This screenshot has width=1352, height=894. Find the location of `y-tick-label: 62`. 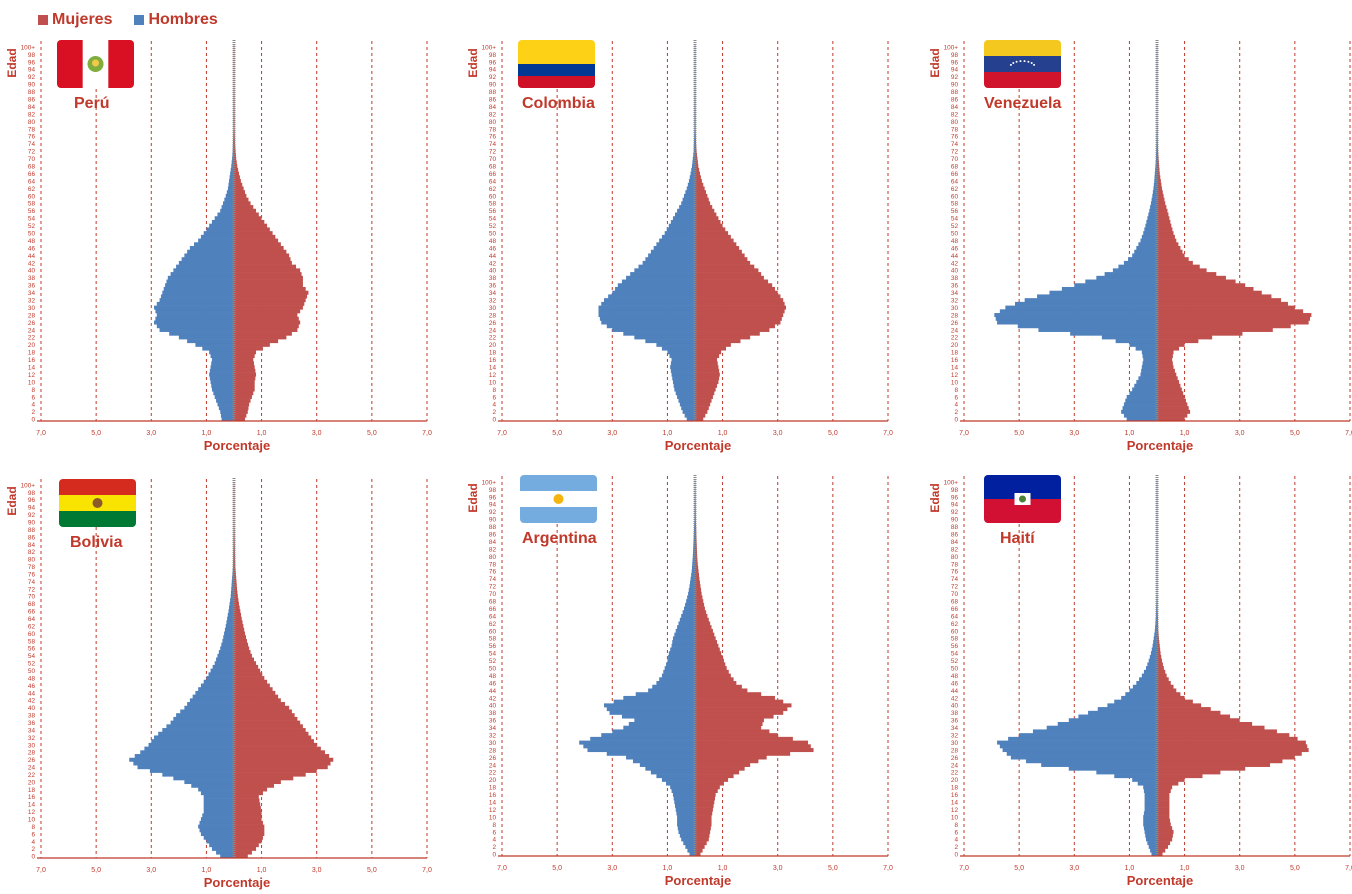

y-tick-label: 62 is located at coordinates (32, 189).